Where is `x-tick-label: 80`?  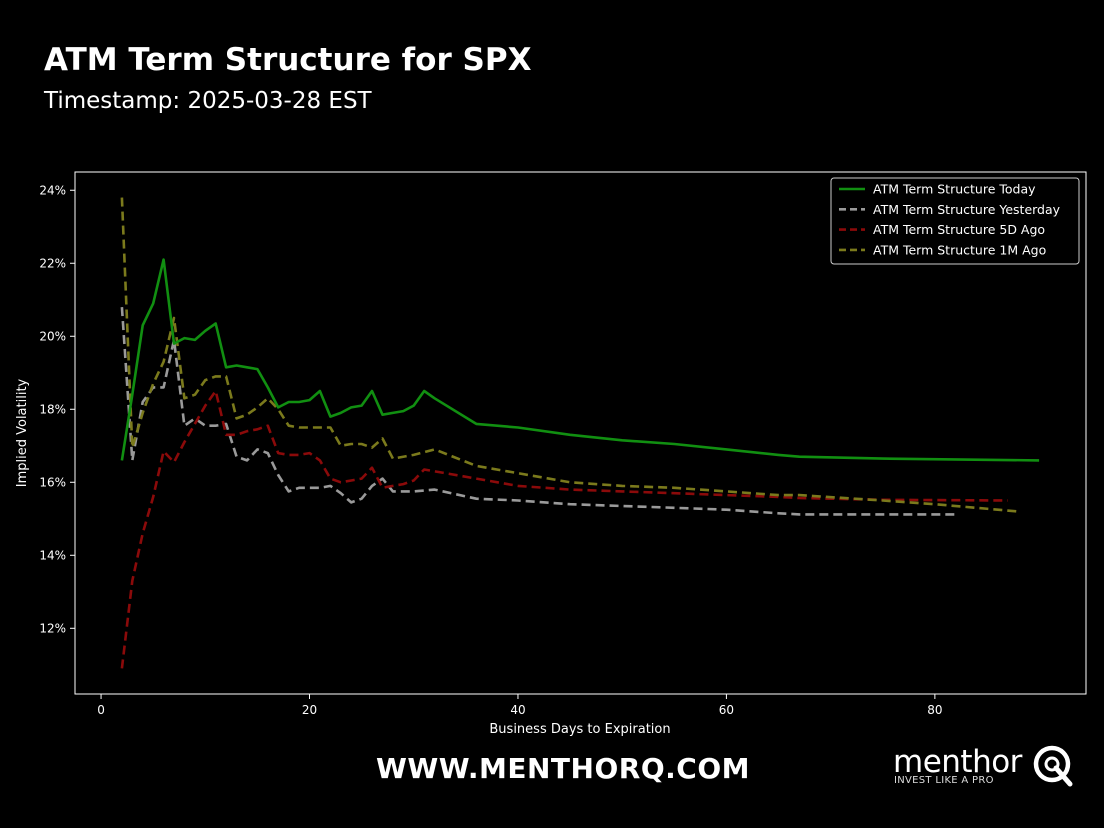
x-tick-label: 80 is located at coordinates (934, 710).